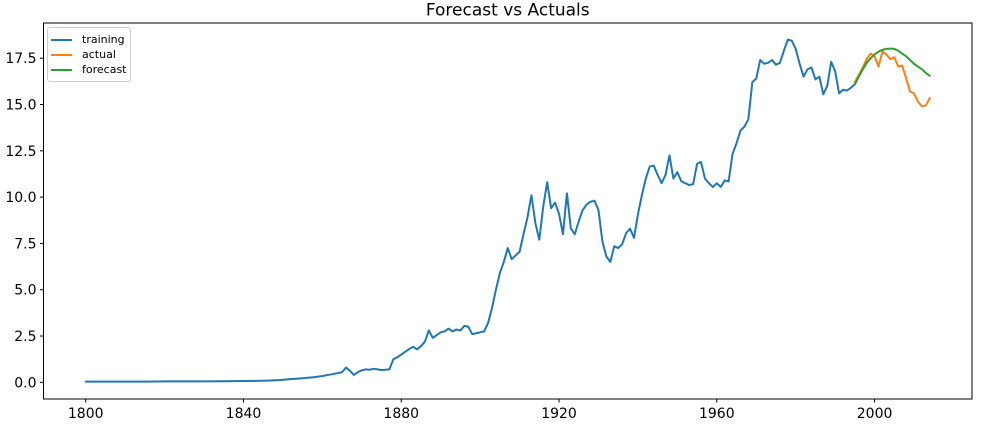  I want to click on y-axis: 0.0 2.5 5.0 7.5 10.0 12.5 15.0 17.5, so click(24, 221).